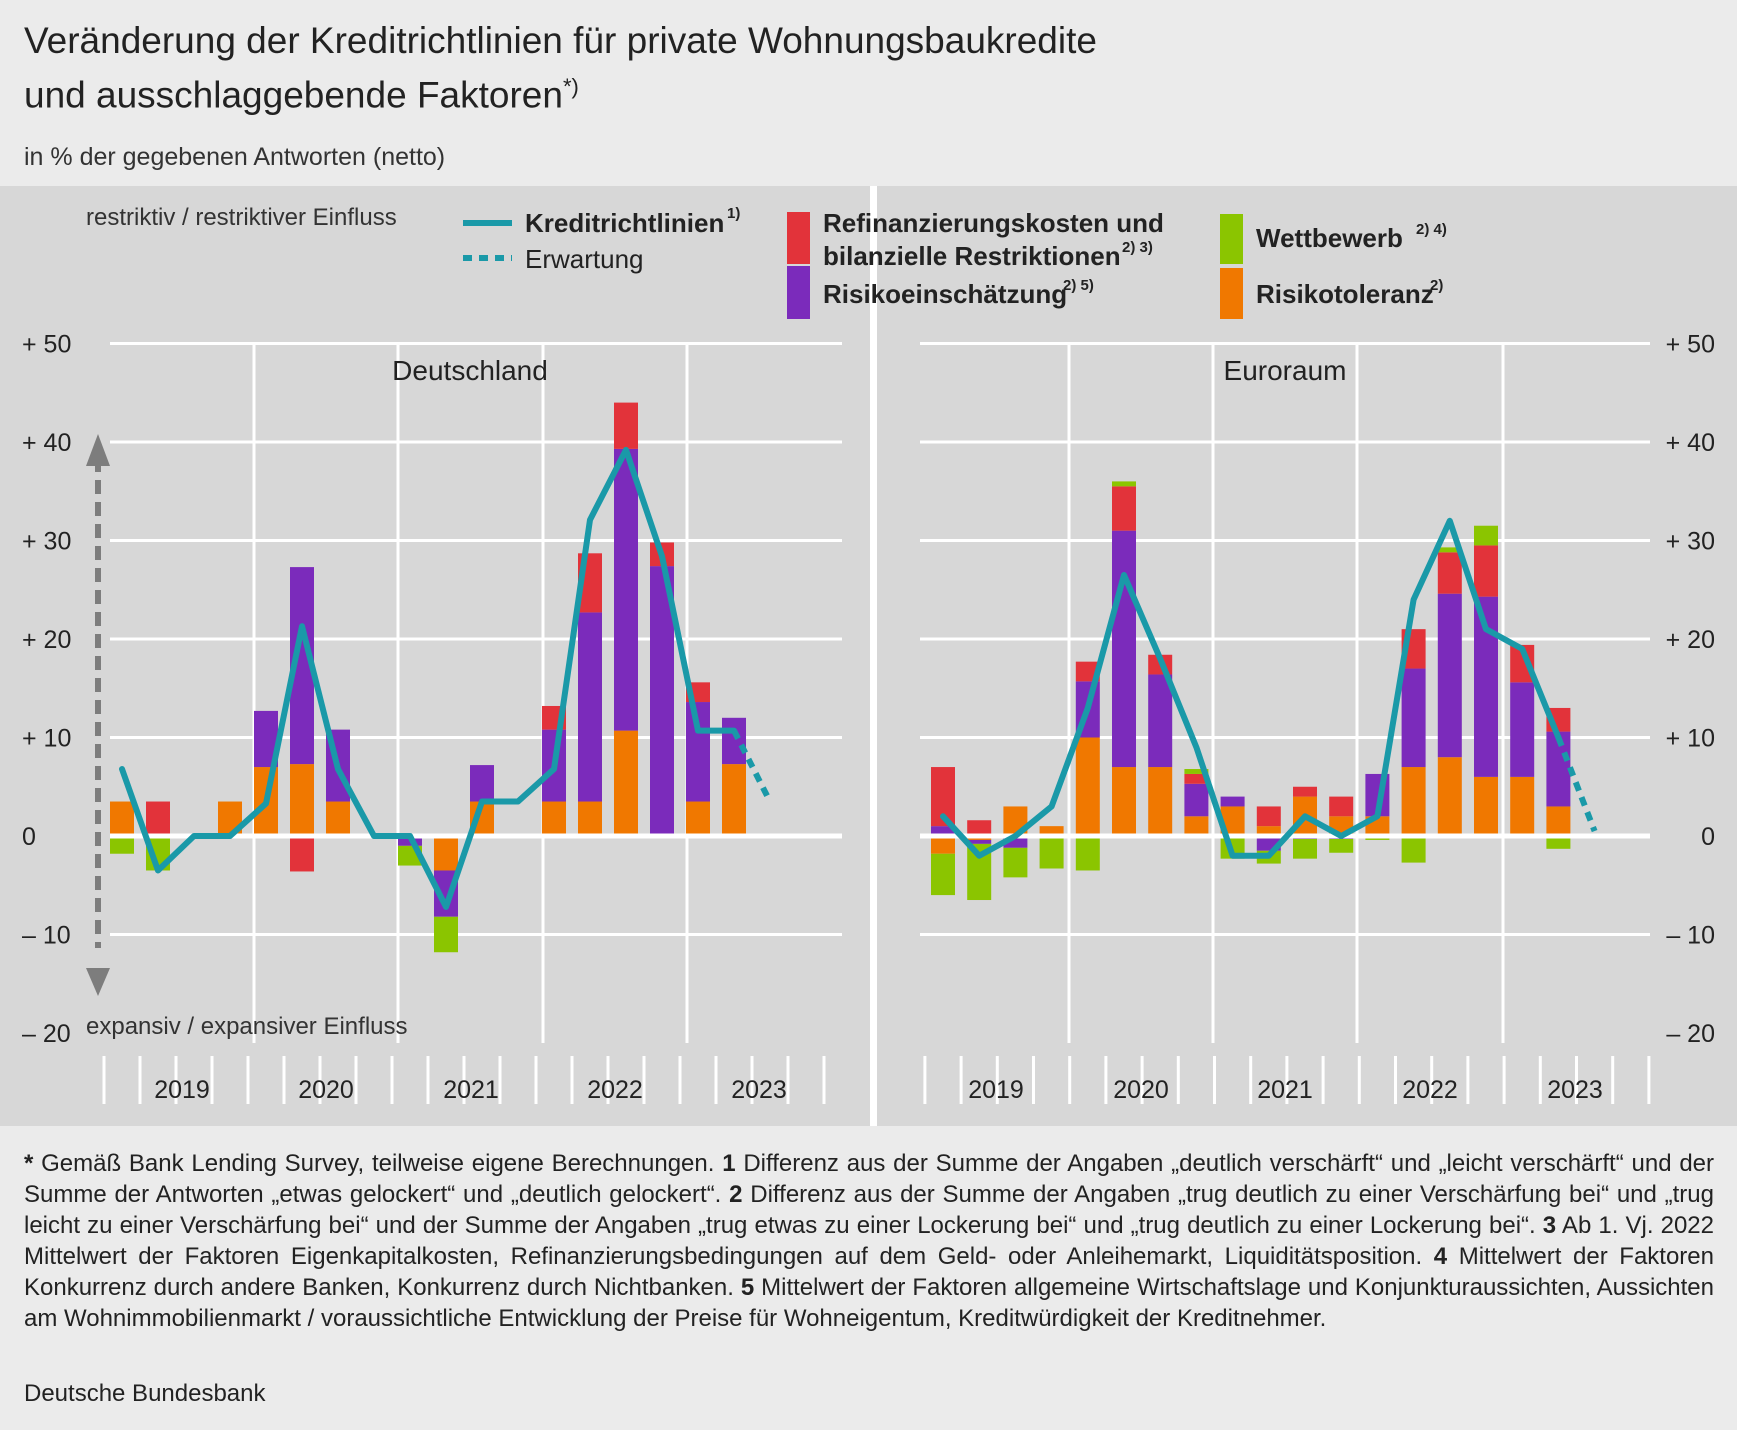 The height and width of the screenshot is (1430, 1737). What do you see at coordinates (1549, 1225) in the screenshot?
I see `footnote-mark-3: 3` at bounding box center [1549, 1225].